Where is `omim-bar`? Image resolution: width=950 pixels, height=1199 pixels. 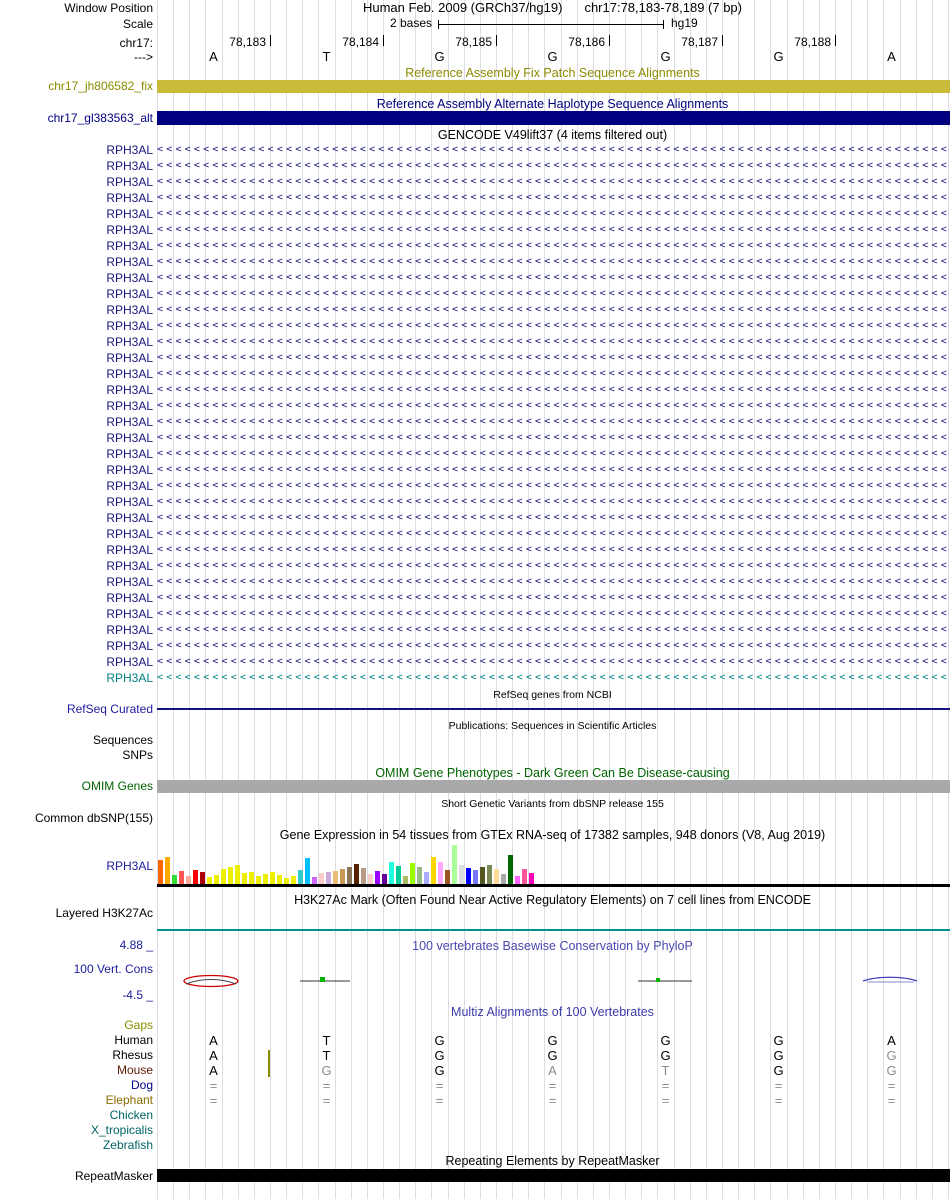 omim-bar is located at coordinates (553, 786).